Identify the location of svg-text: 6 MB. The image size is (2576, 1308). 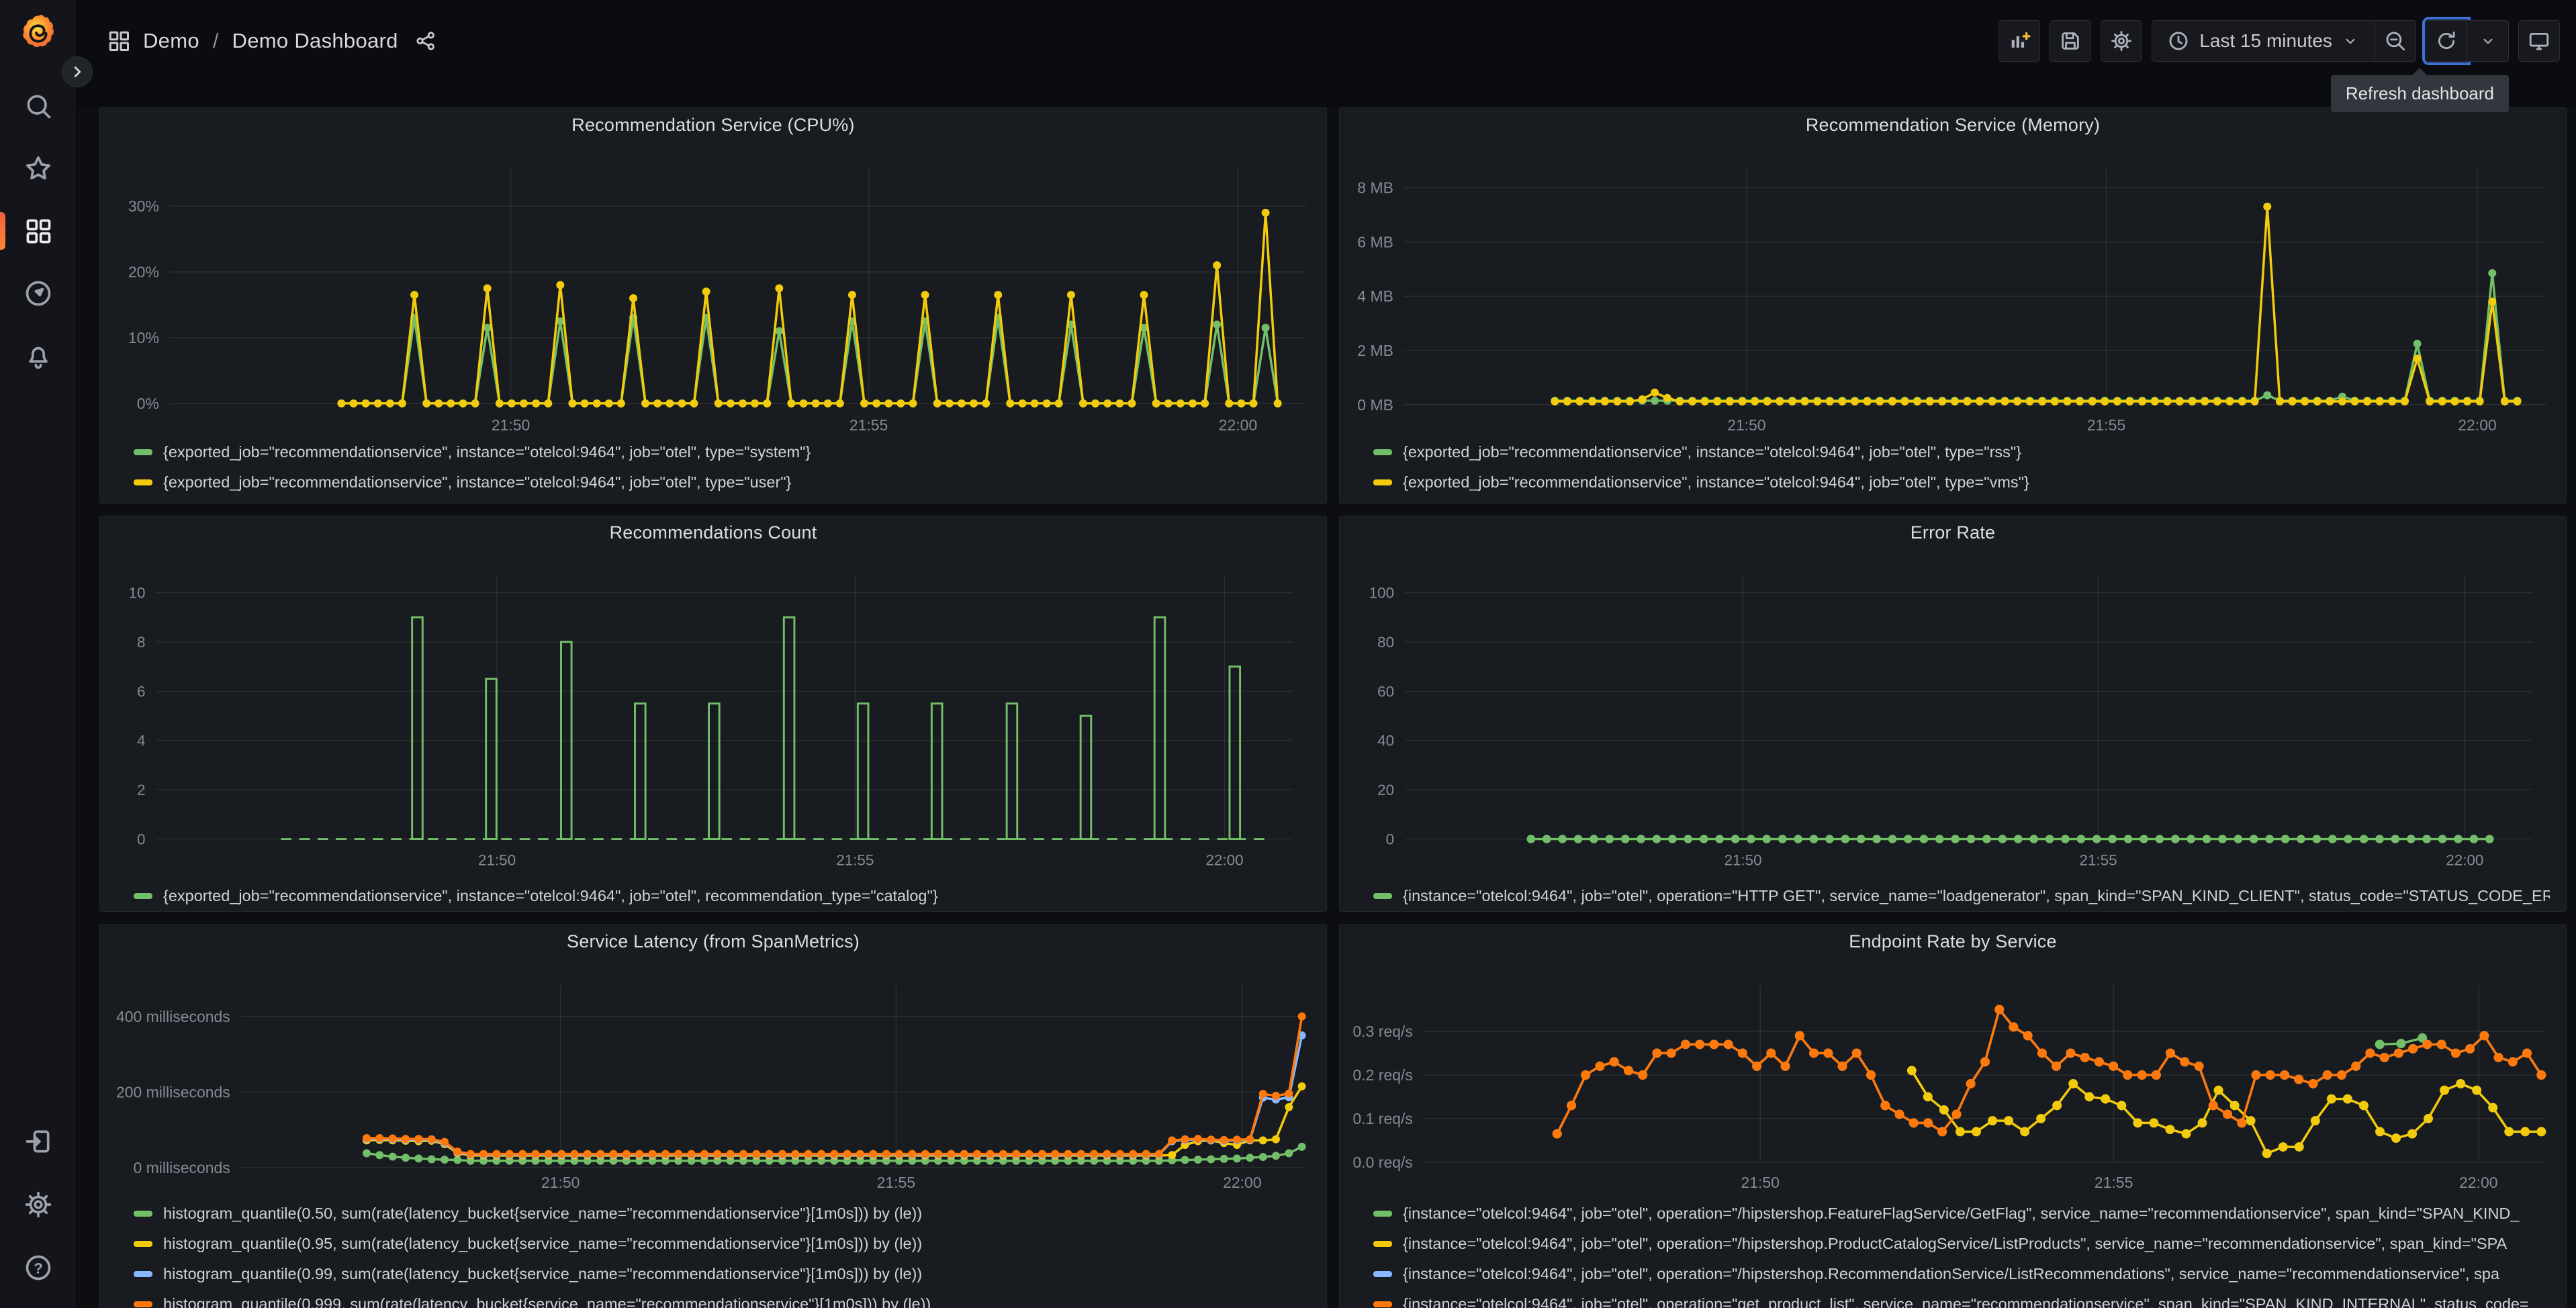
(1375, 242).